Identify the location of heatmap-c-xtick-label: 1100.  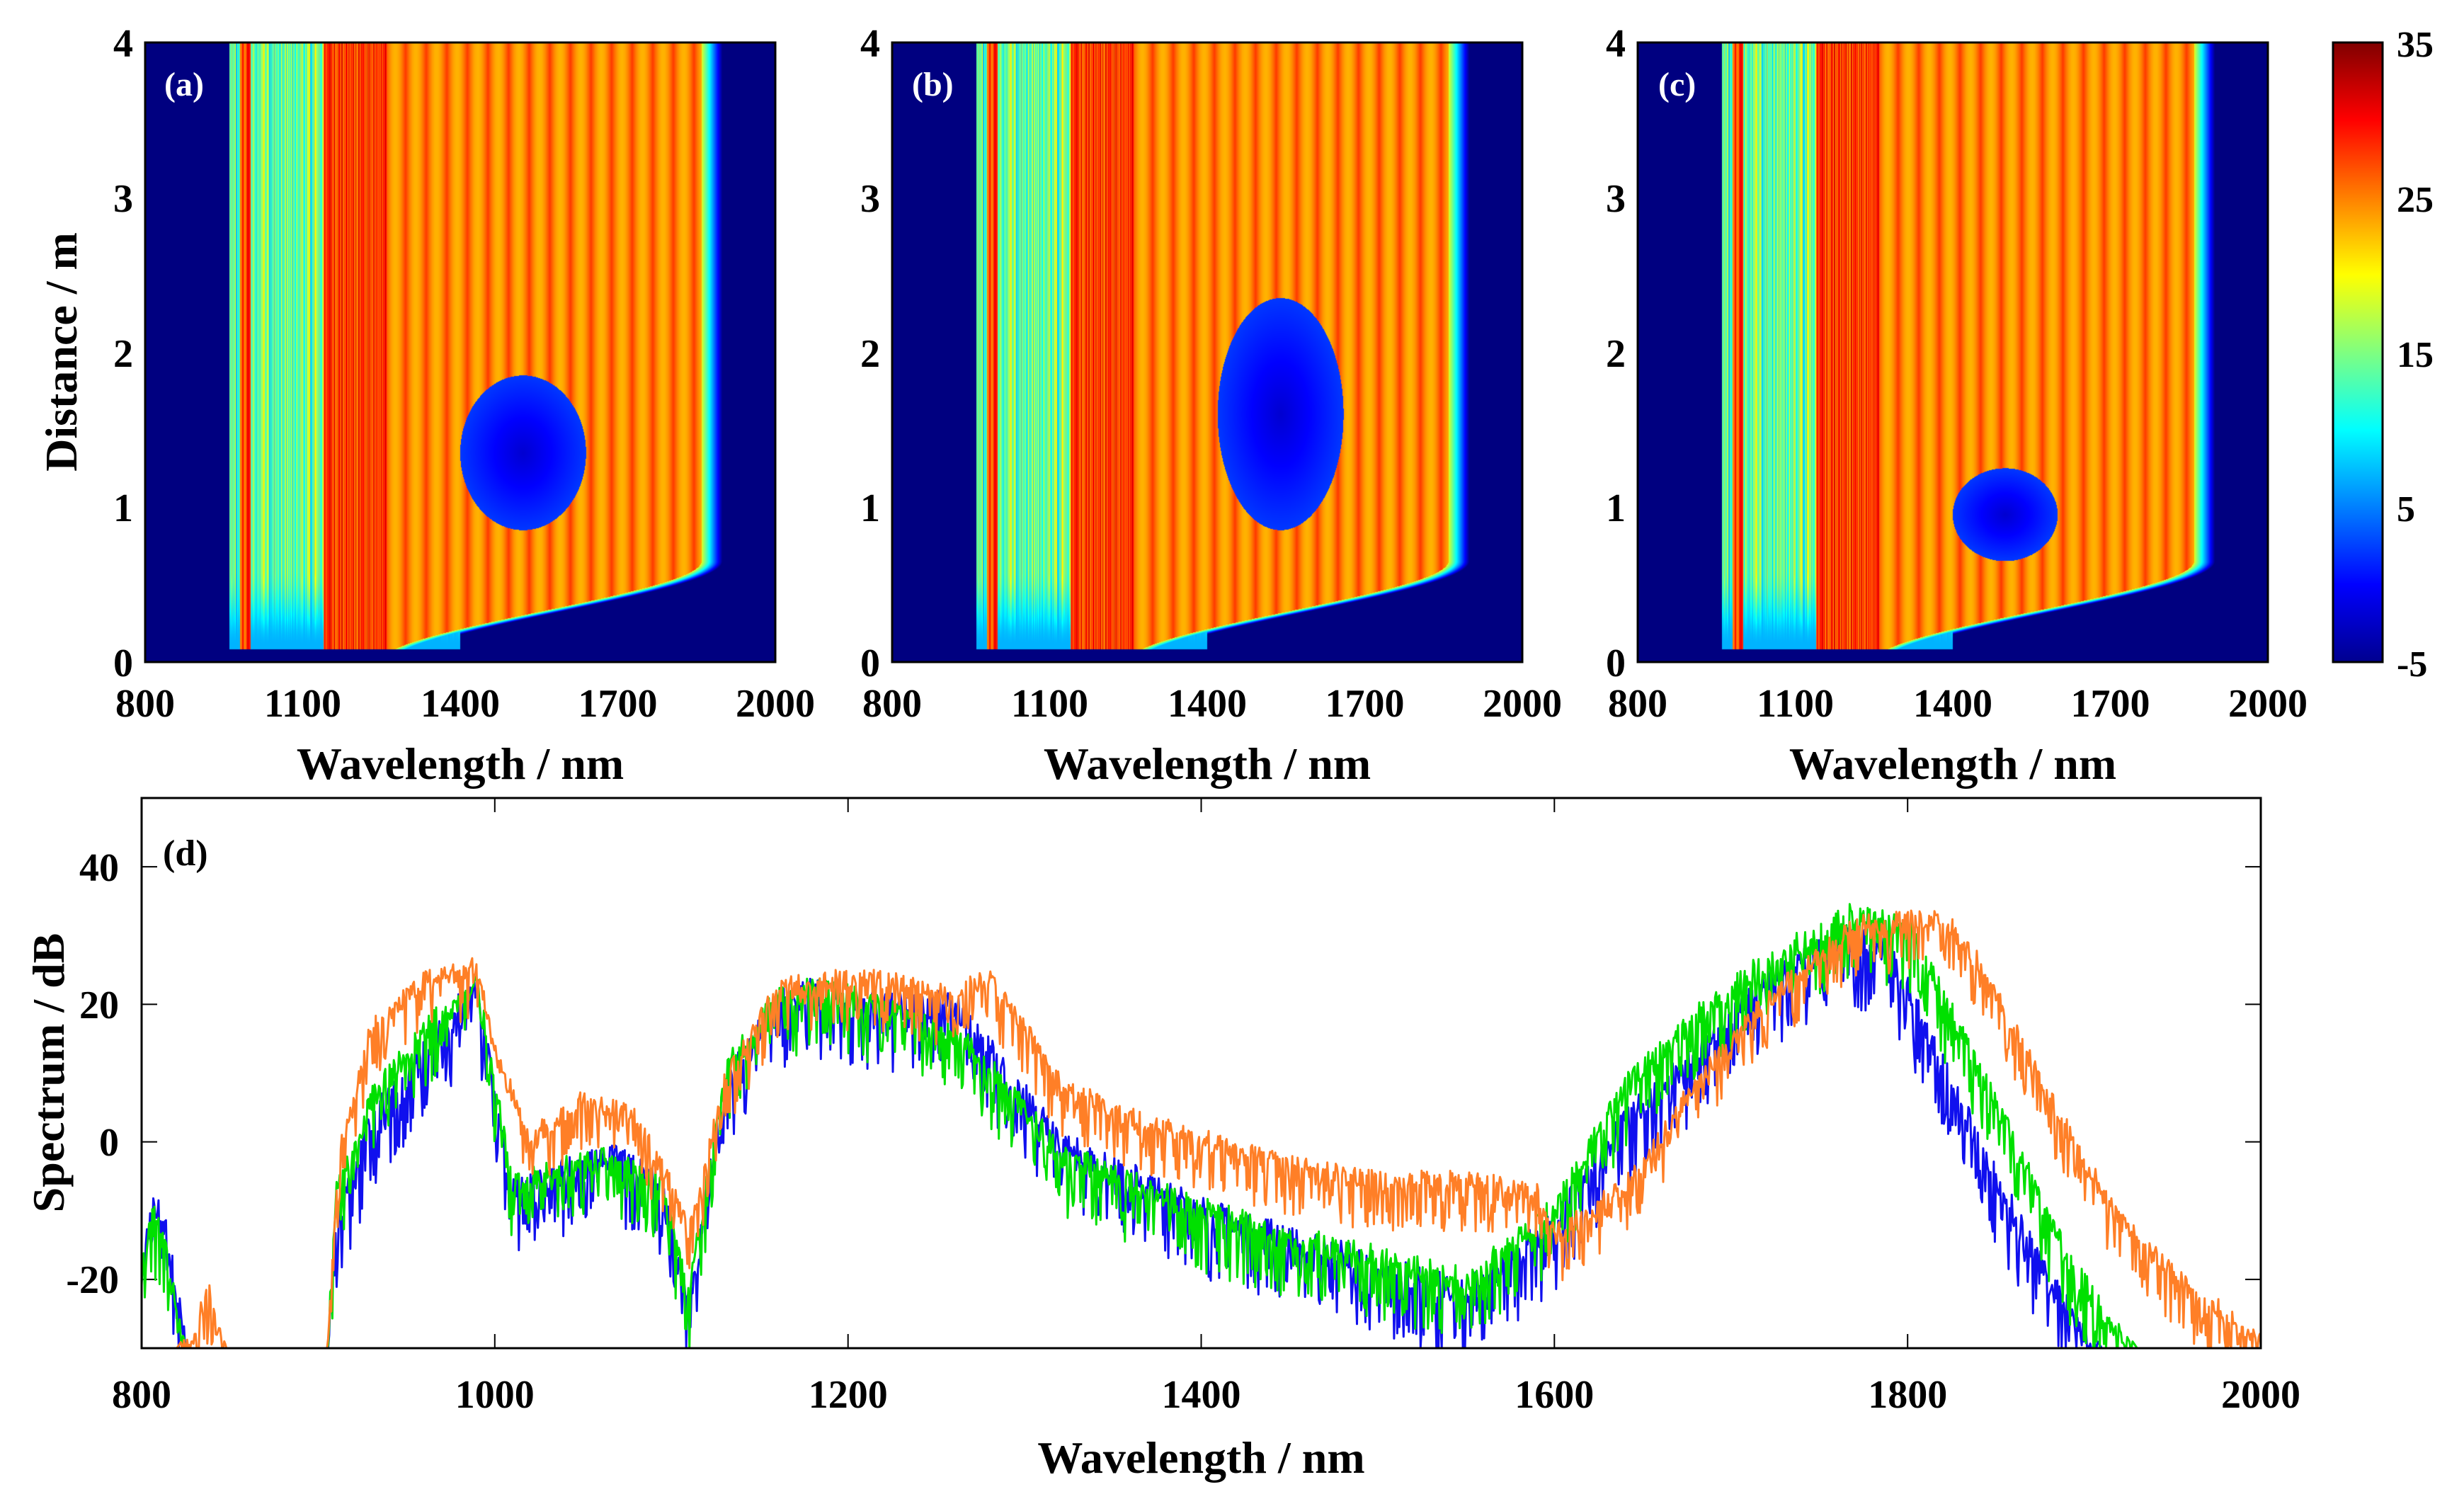
(1796, 704).